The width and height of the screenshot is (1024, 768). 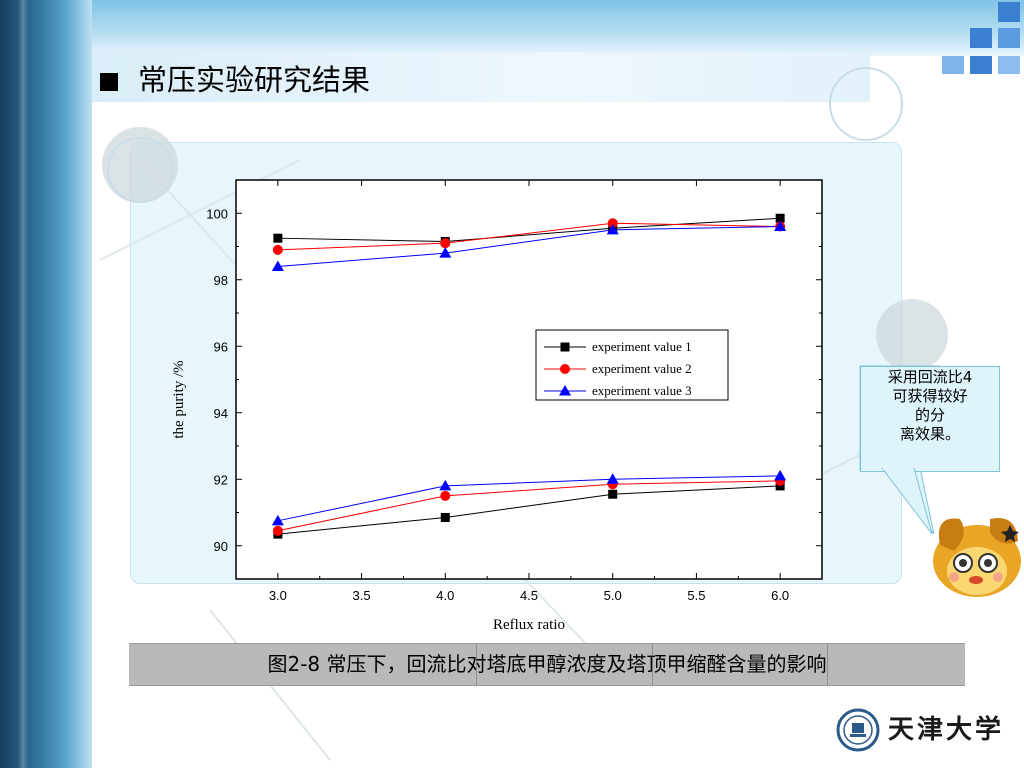 What do you see at coordinates (946, 730) in the screenshot?
I see `university-logo-text: 天津大学` at bounding box center [946, 730].